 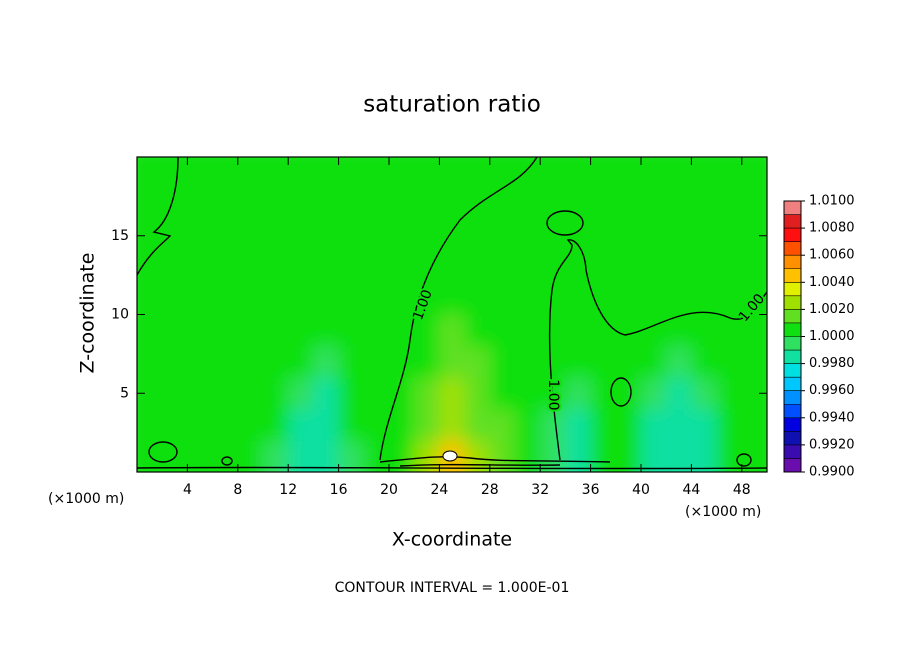 What do you see at coordinates (88, 313) in the screenshot?
I see `y-axis-label: Z-coordinate` at bounding box center [88, 313].